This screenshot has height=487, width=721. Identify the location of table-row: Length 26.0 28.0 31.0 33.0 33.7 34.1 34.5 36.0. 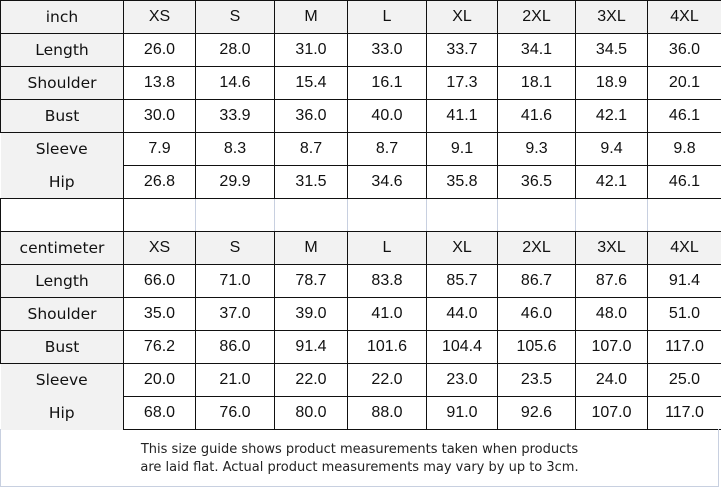
(360, 50).